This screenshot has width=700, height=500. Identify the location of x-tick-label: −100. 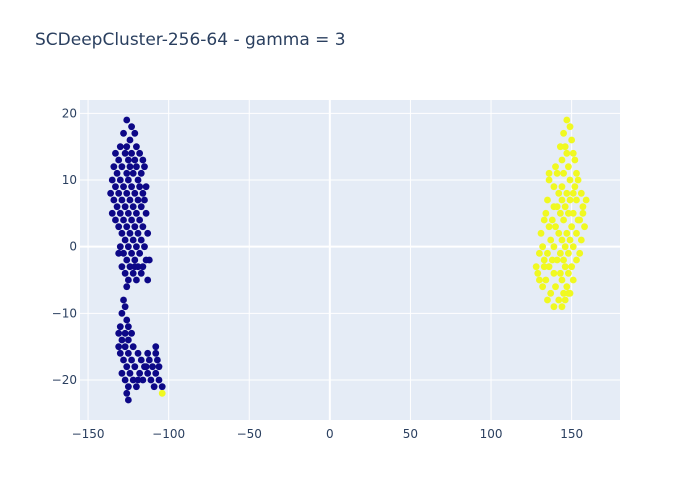
(168, 434).